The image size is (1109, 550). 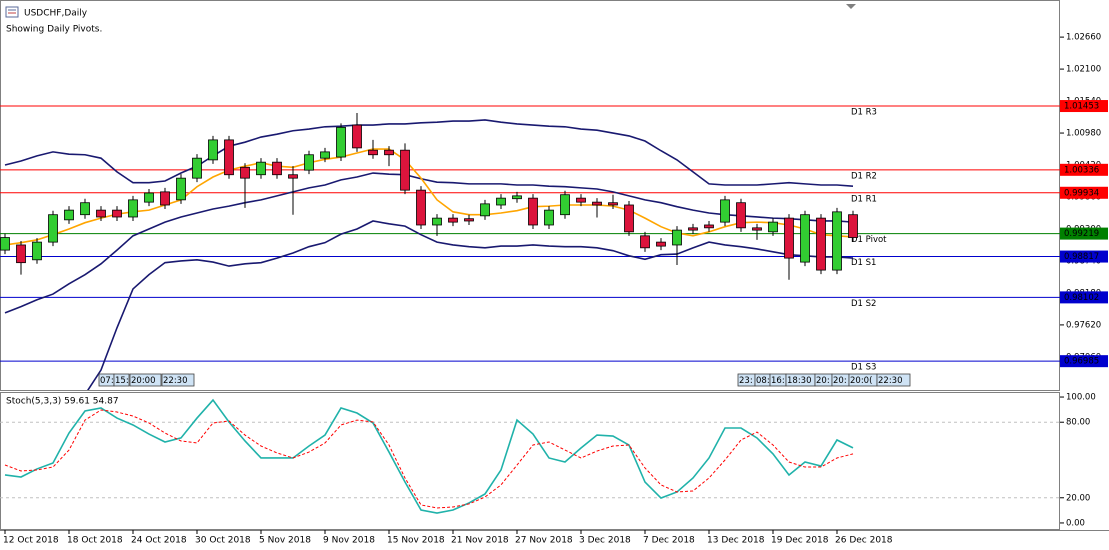 I want to click on pivot-label: D1 S2, so click(x=863, y=304).